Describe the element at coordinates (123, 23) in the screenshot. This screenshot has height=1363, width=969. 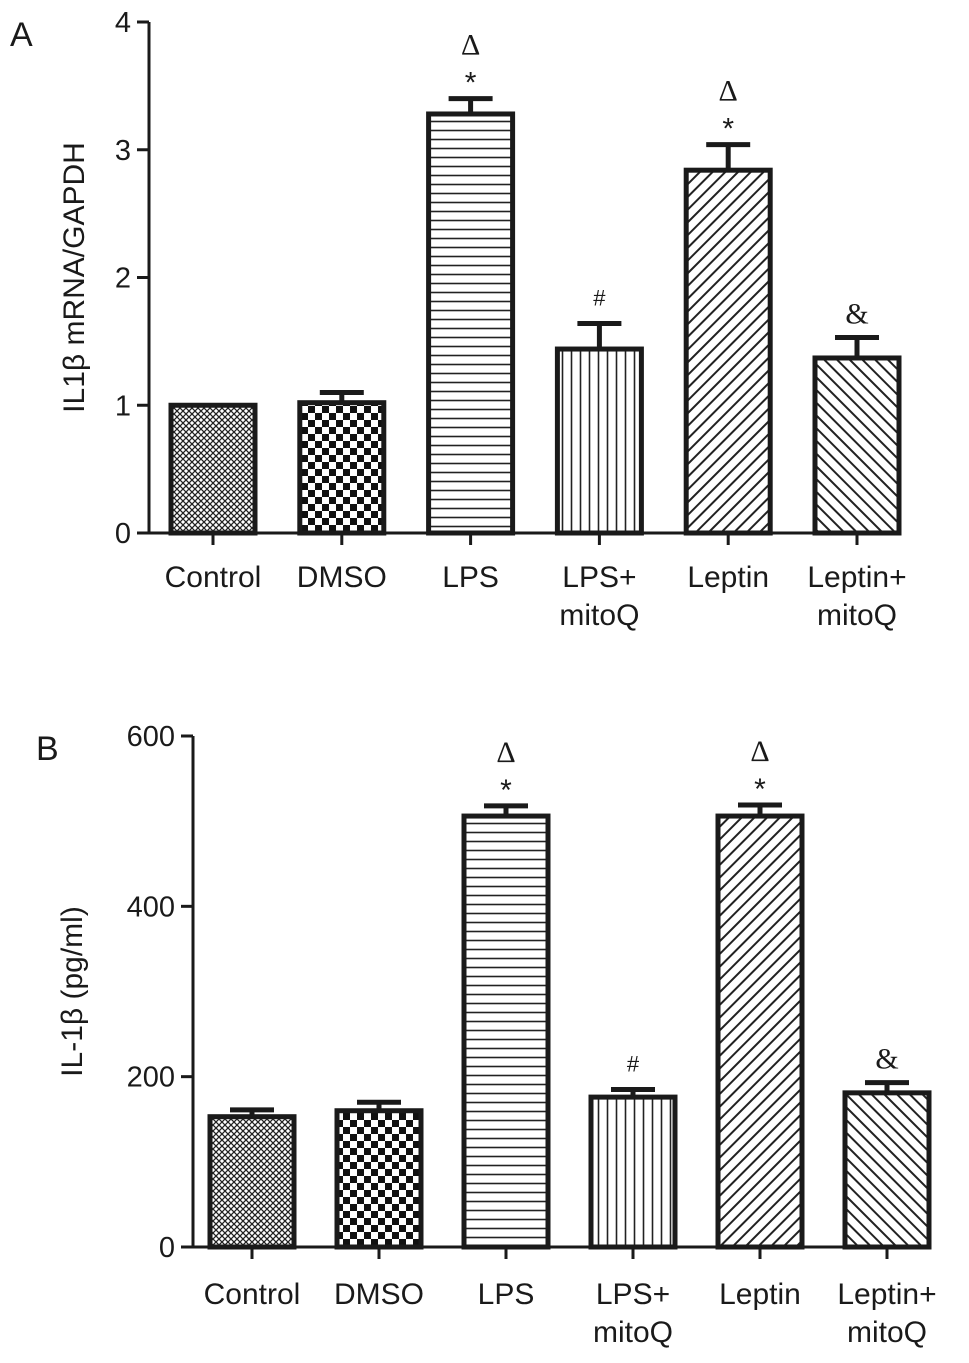
I see `y-tick-label: 4` at that location.